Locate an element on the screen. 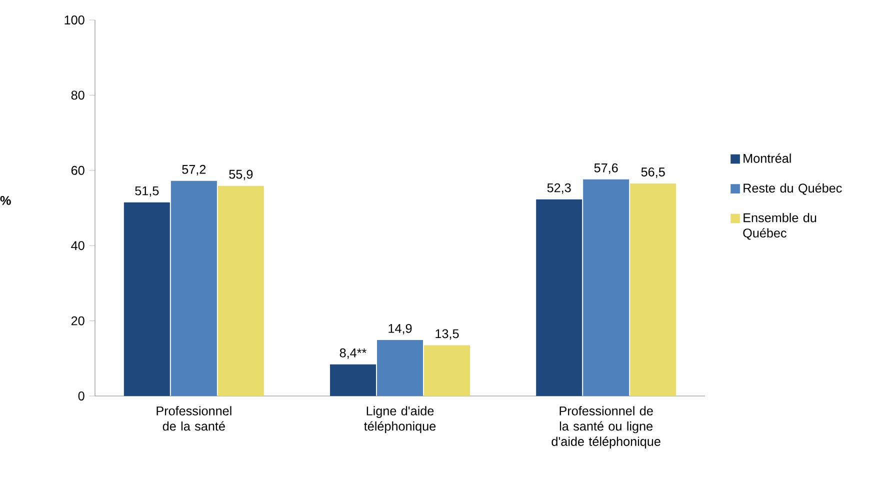  data-label: 8,4** is located at coordinates (353, 353).